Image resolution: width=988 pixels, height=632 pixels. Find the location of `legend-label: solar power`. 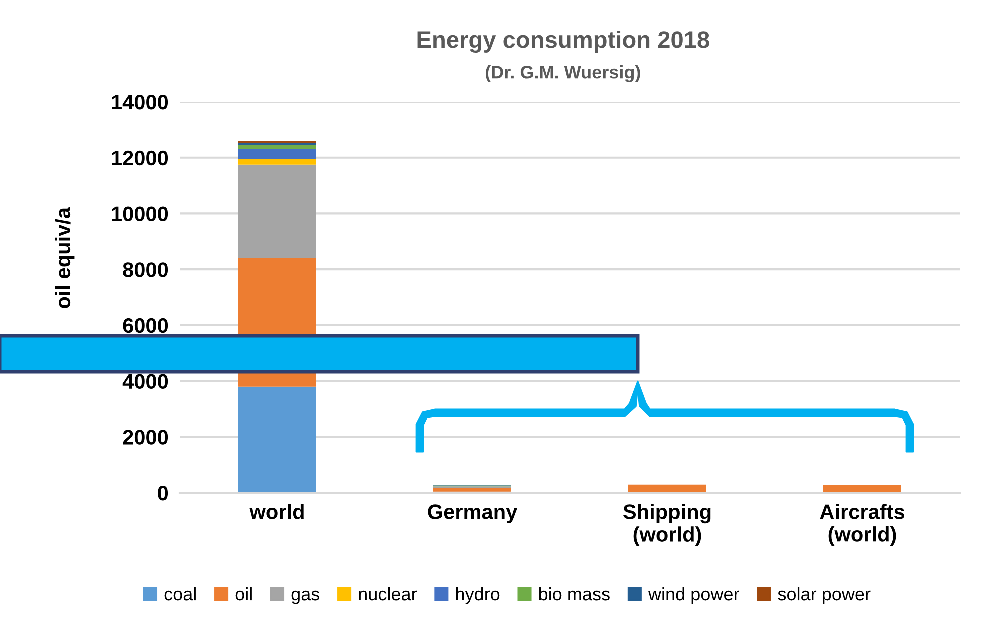

legend-label: solar power is located at coordinates (824, 595).